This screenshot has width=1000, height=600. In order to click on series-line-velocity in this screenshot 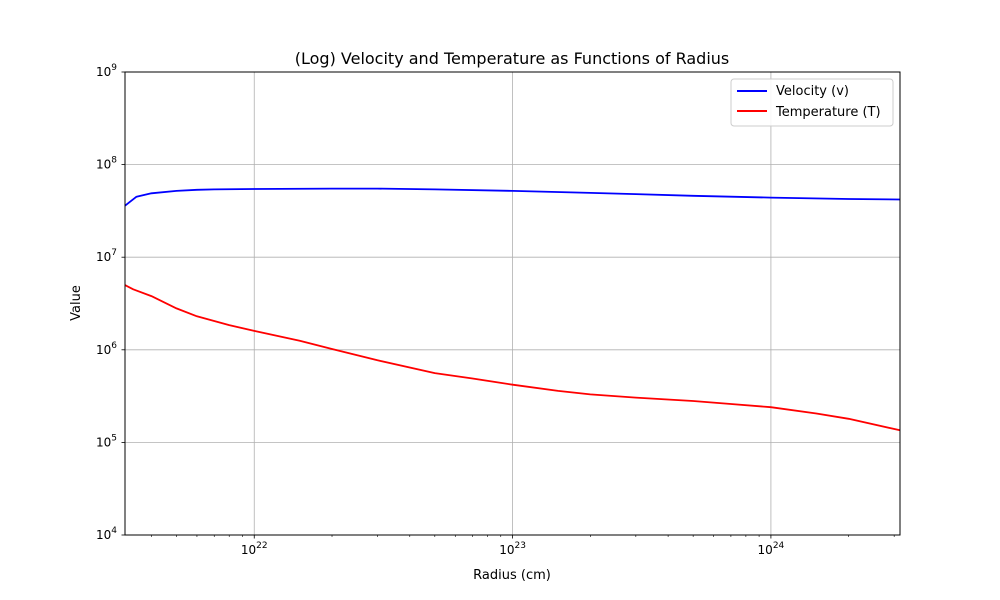, I will do `click(512, 197)`.